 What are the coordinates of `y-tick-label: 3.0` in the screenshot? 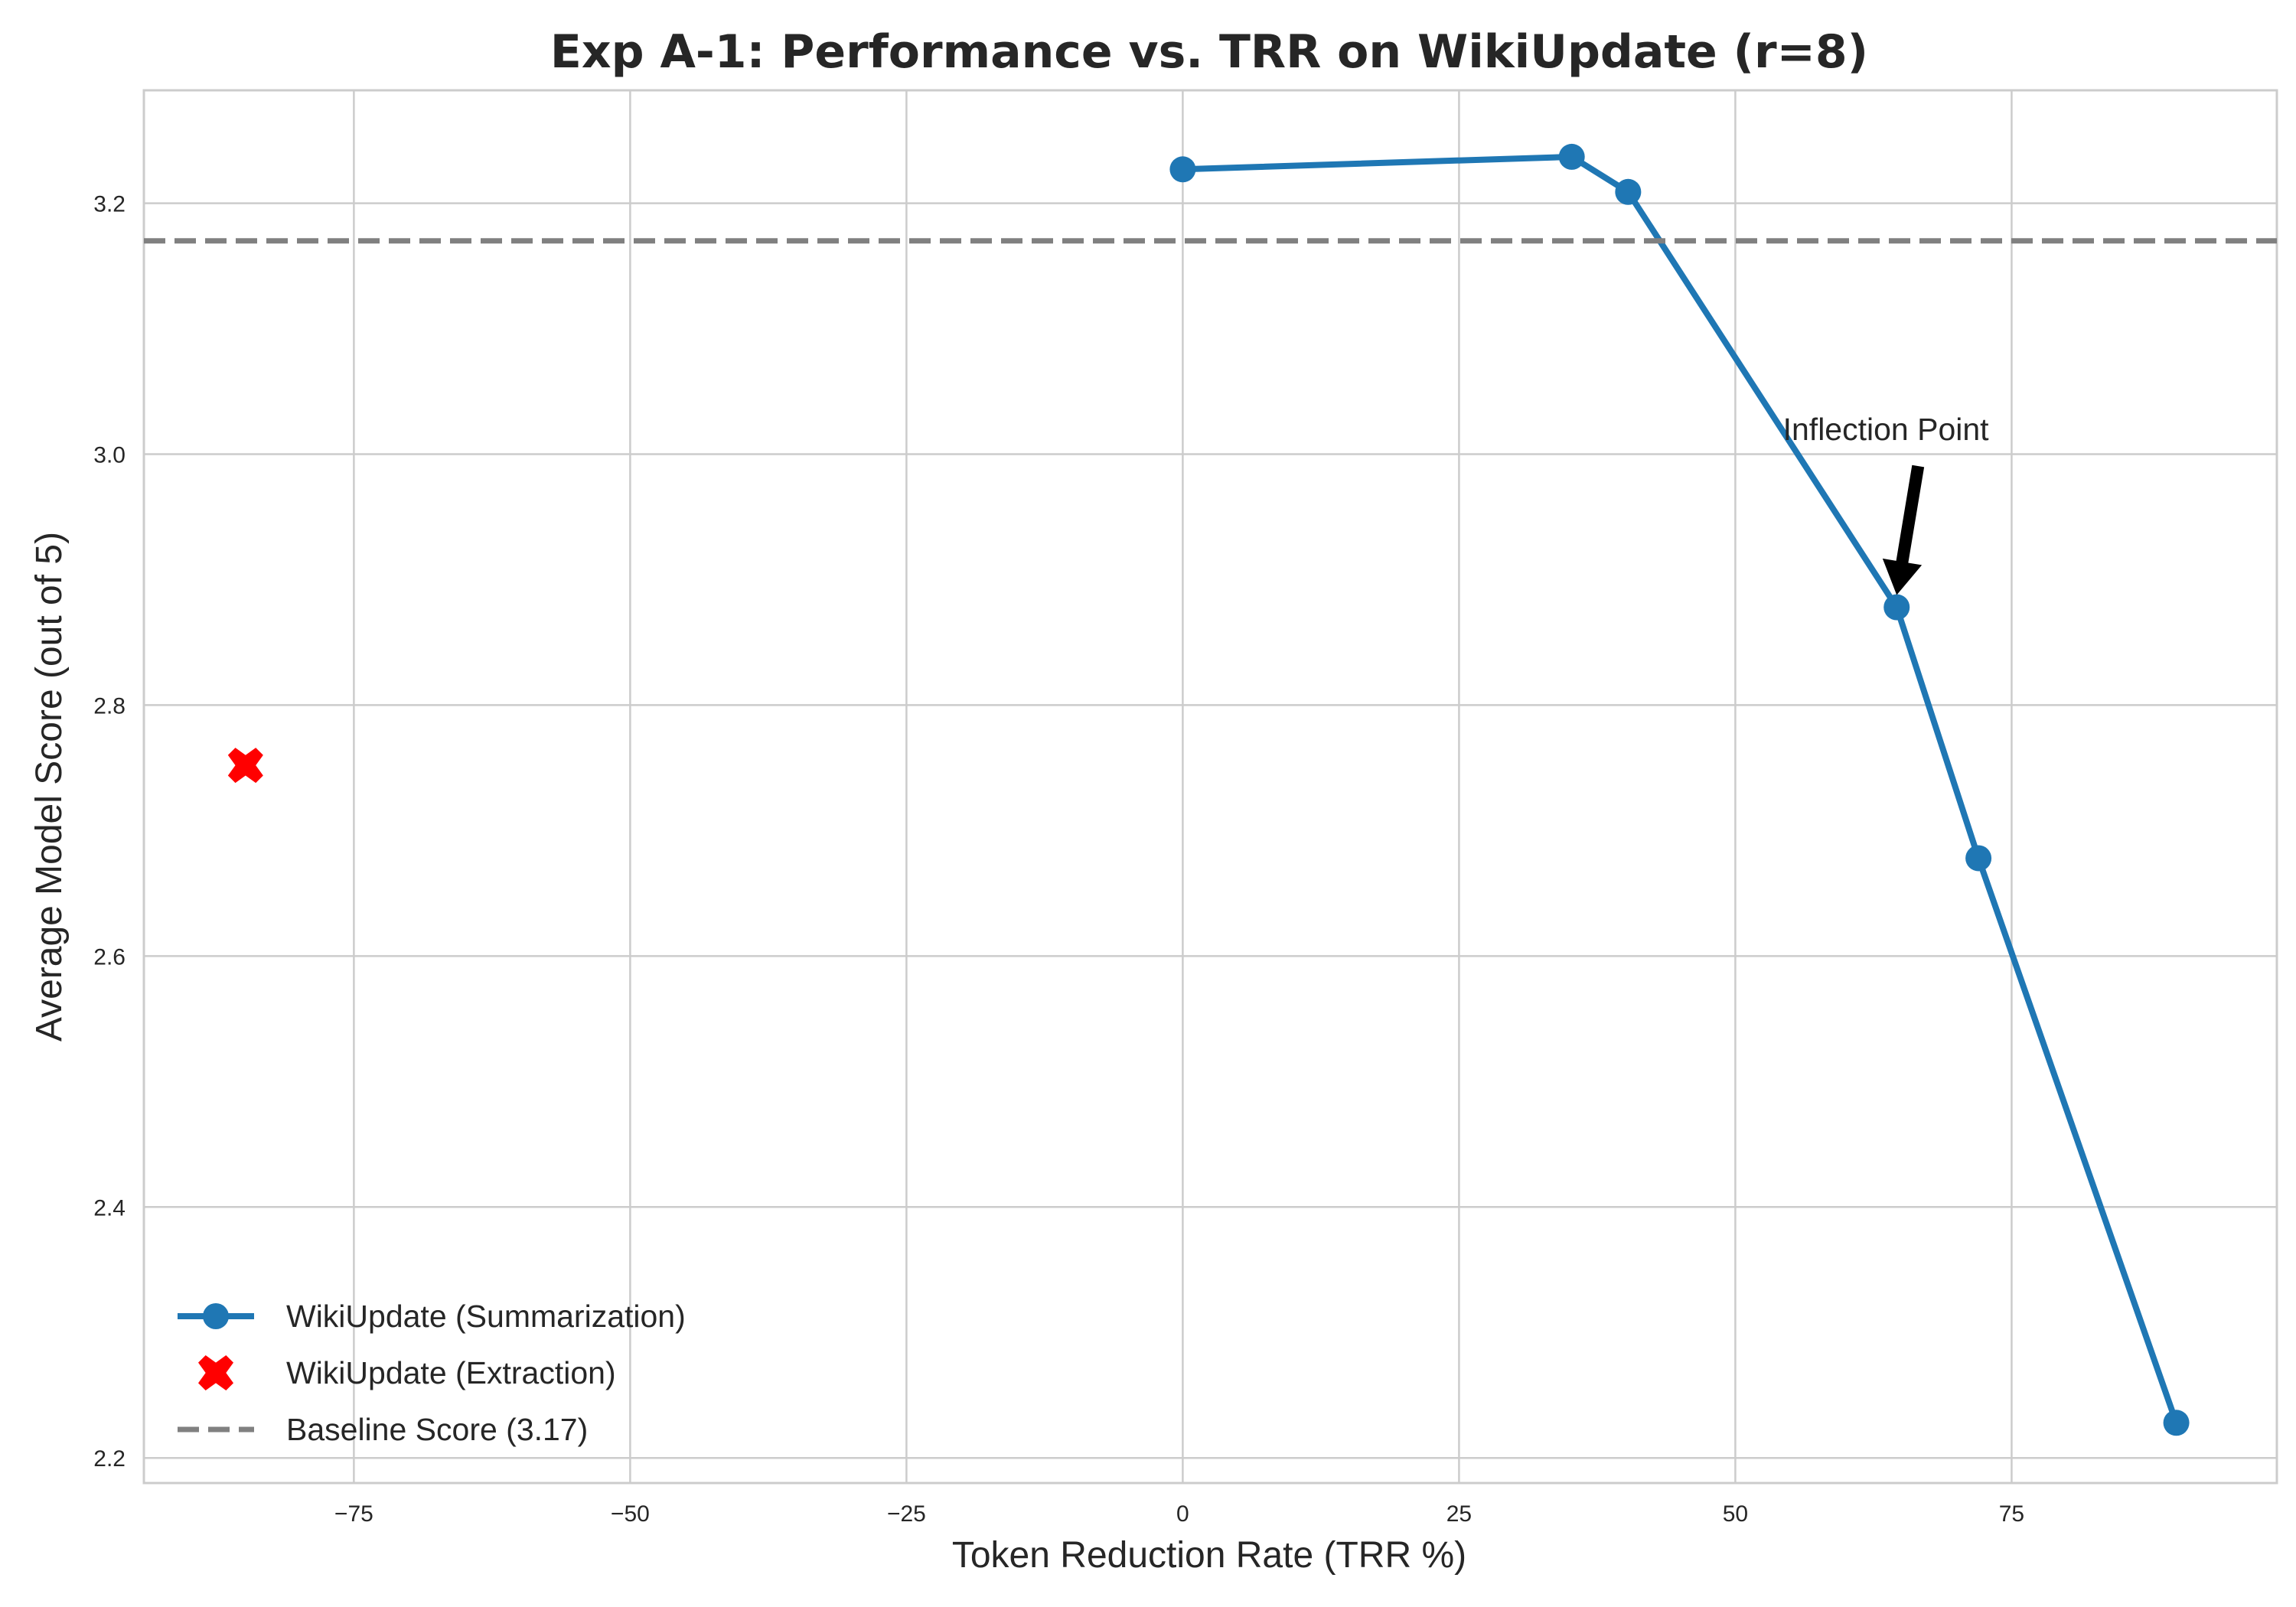 It's located at (109, 455).